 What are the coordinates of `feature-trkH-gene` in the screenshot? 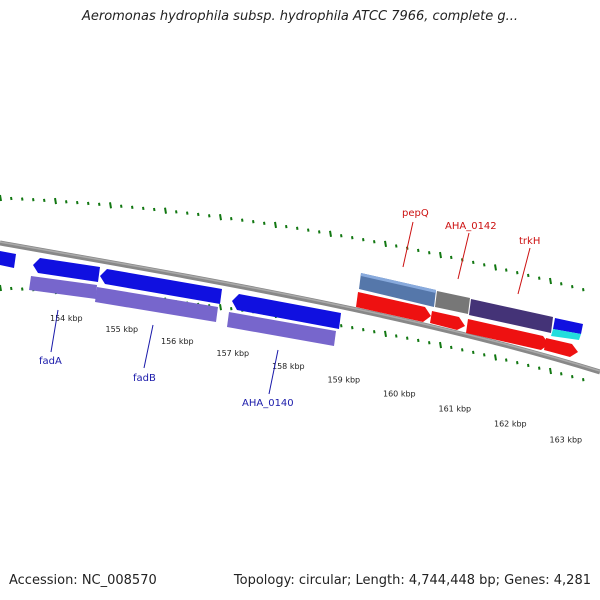 It's located at (511, 316).